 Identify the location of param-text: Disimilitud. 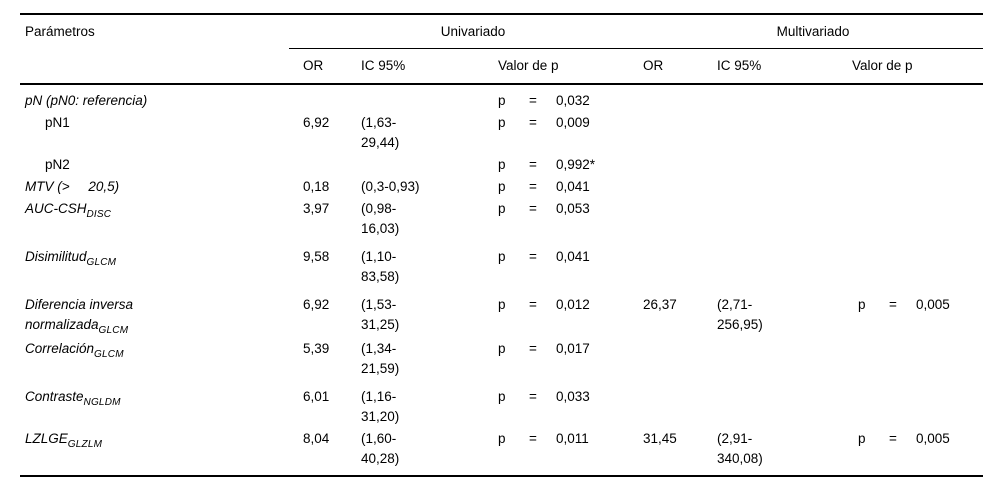
(56, 256).